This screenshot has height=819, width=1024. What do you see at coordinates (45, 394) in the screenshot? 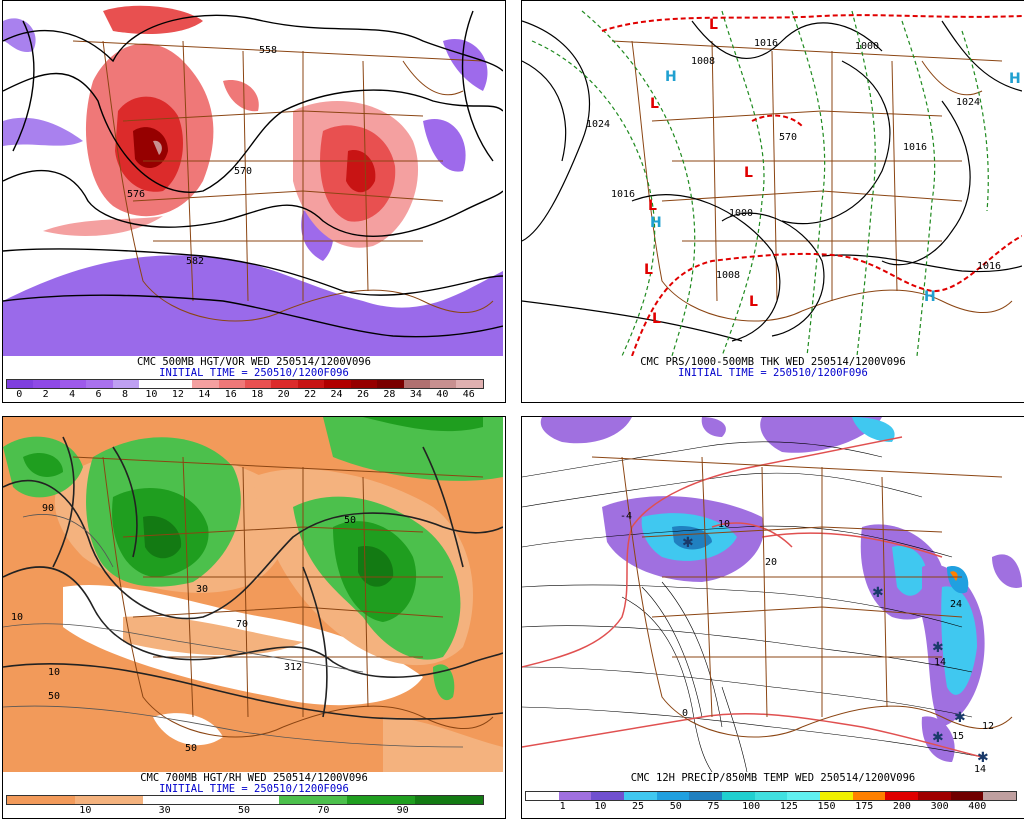
I see `legend-tick-label: 2` at bounding box center [45, 394].